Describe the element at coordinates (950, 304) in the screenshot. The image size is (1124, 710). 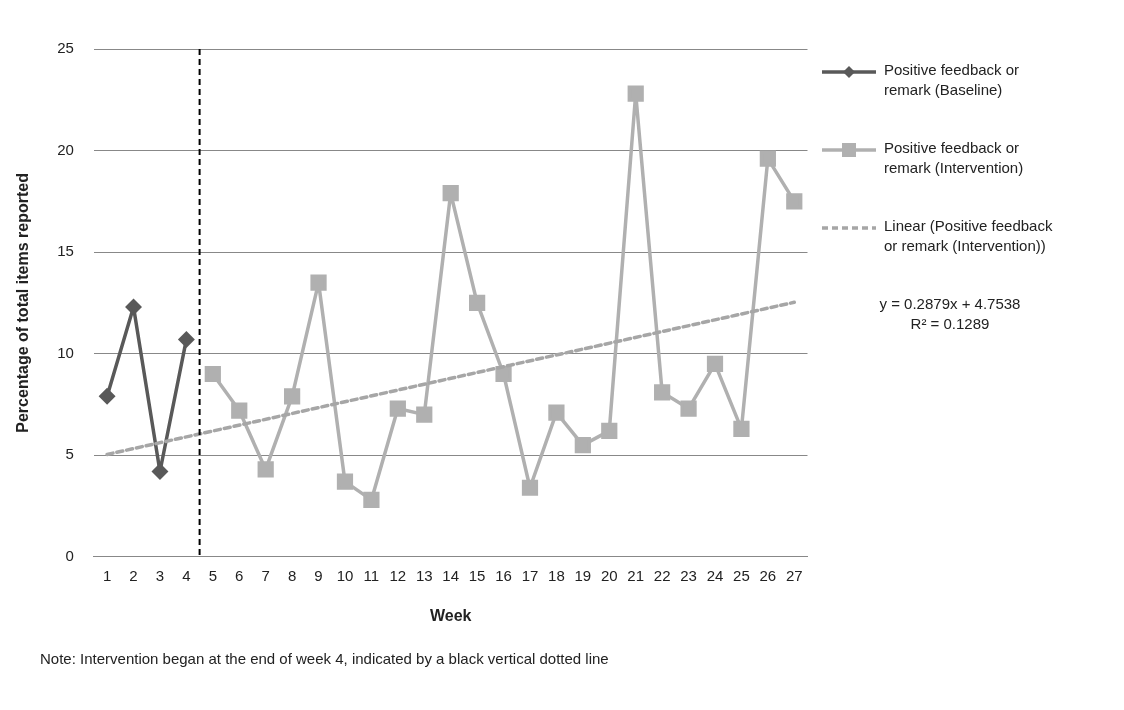
I see `text: y = 0.2879x + 4.7538` at that location.